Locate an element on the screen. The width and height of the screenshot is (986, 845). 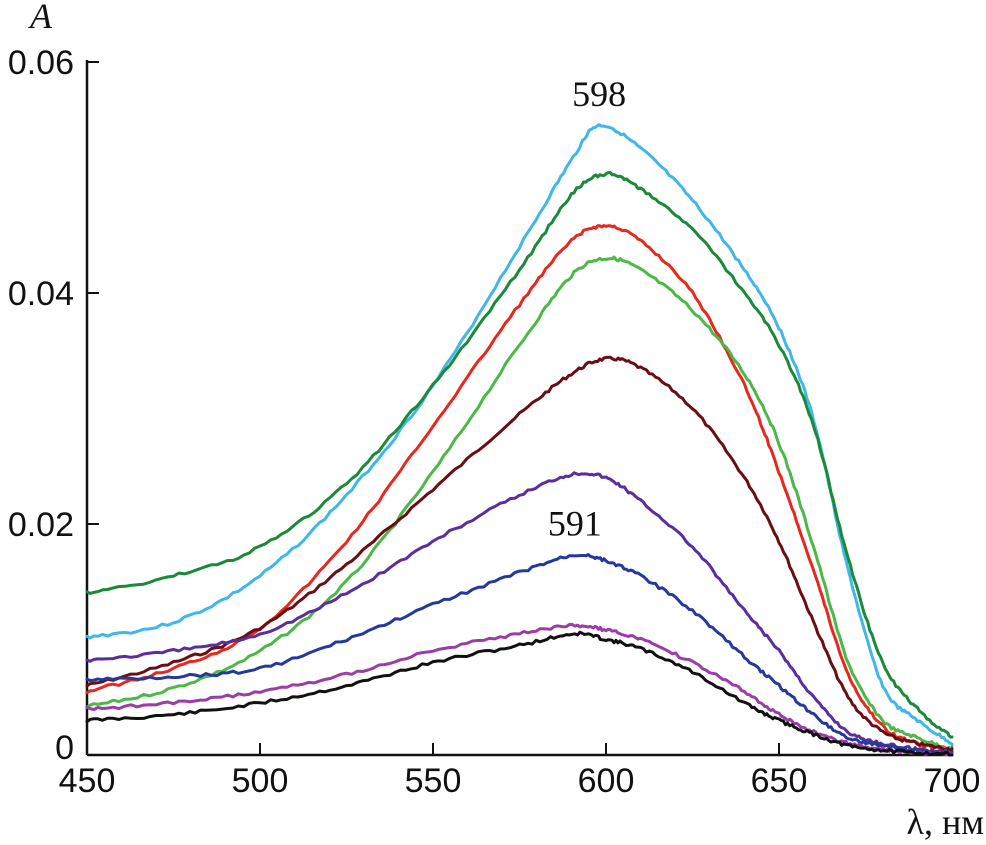
peak-annotation: 598 is located at coordinates (599, 94).